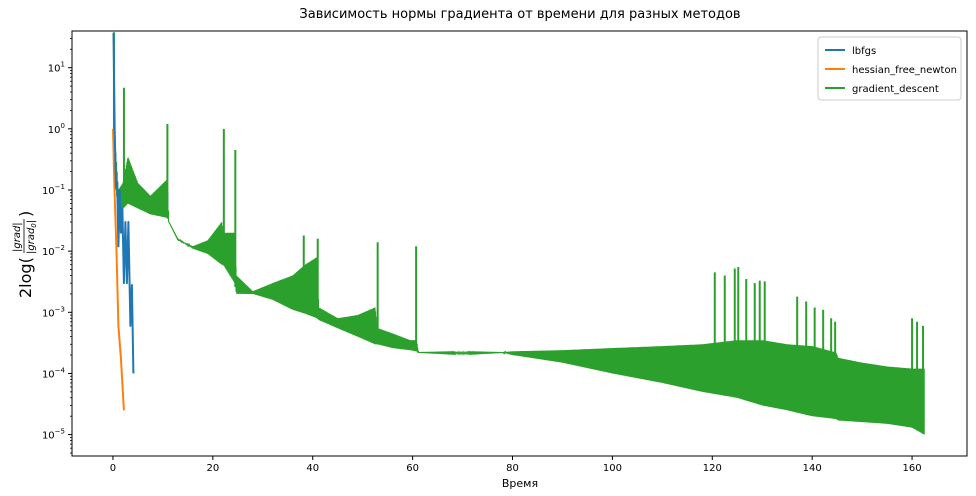 Image resolution: width=976 pixels, height=496 pixels. What do you see at coordinates (56, 68) in the screenshot?
I see `y-tick-label: 10¹` at bounding box center [56, 68].